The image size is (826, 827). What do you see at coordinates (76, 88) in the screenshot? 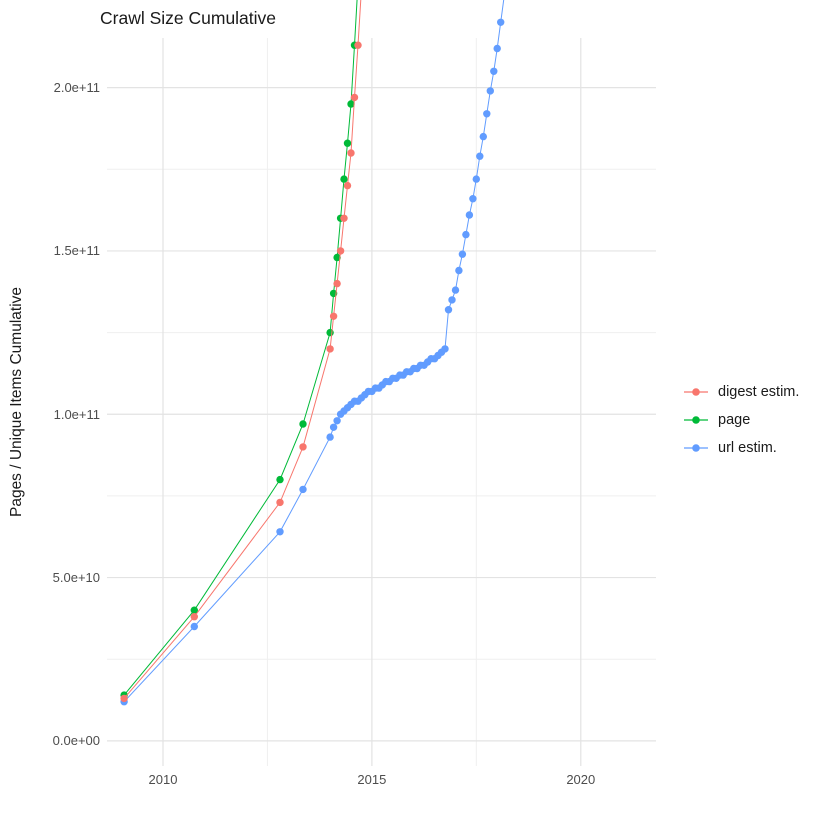
I see `y-axis-tick-label: 2.0e+11` at bounding box center [76, 88].